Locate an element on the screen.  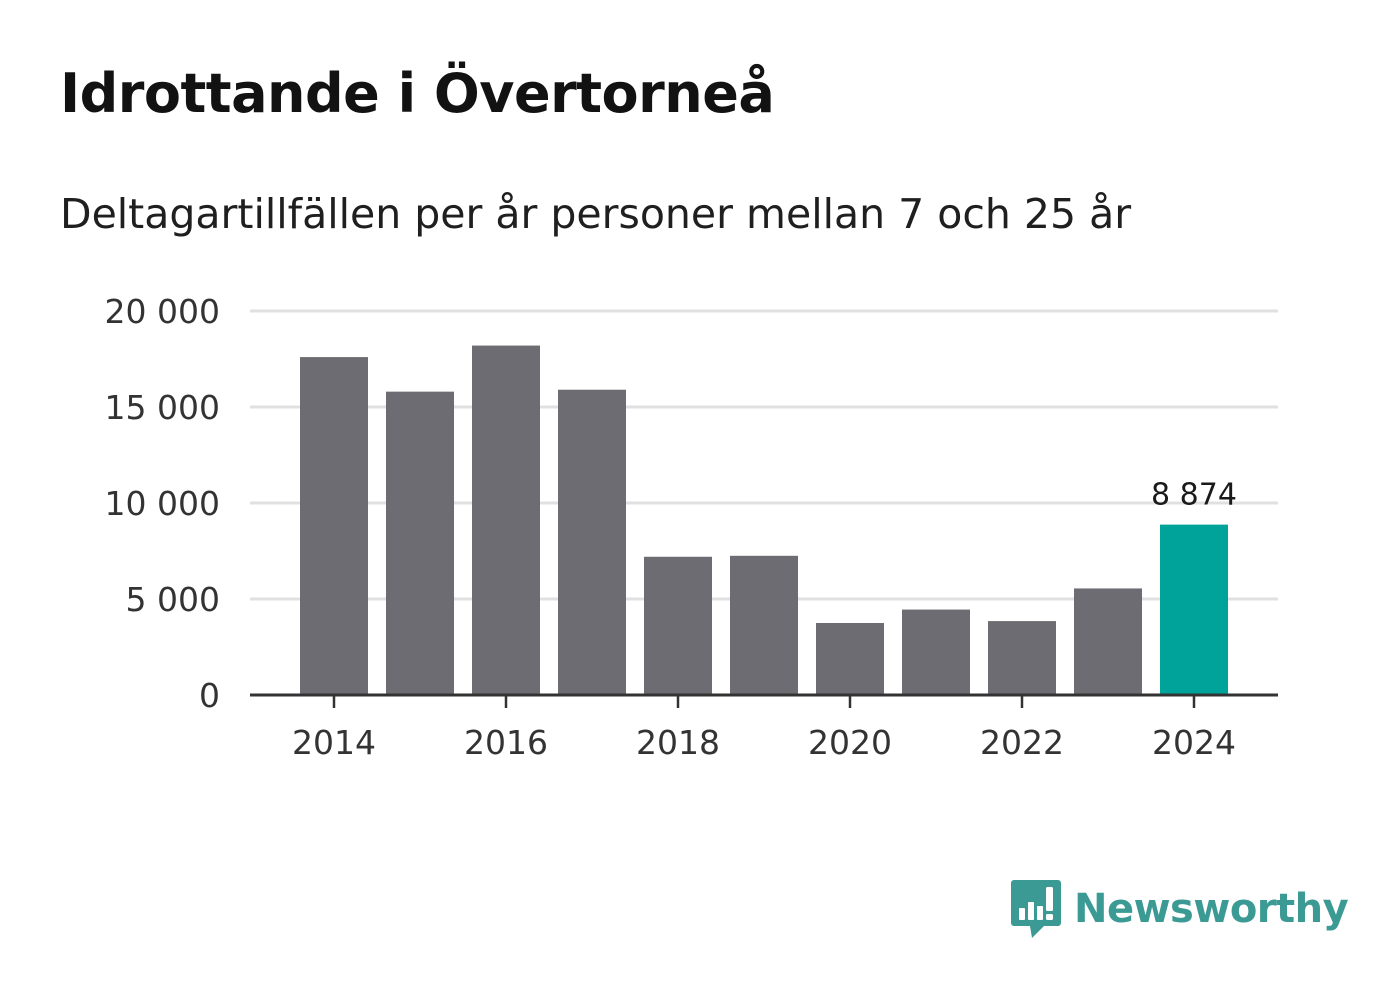
bar-2018 is located at coordinates (678, 625).